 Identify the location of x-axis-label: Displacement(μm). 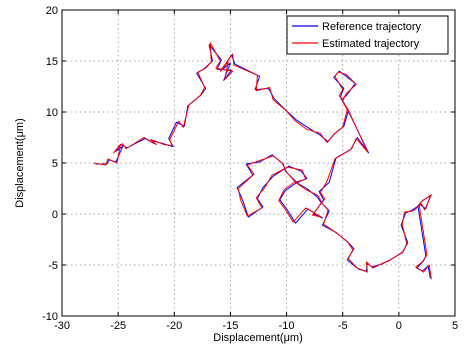
(257, 338).